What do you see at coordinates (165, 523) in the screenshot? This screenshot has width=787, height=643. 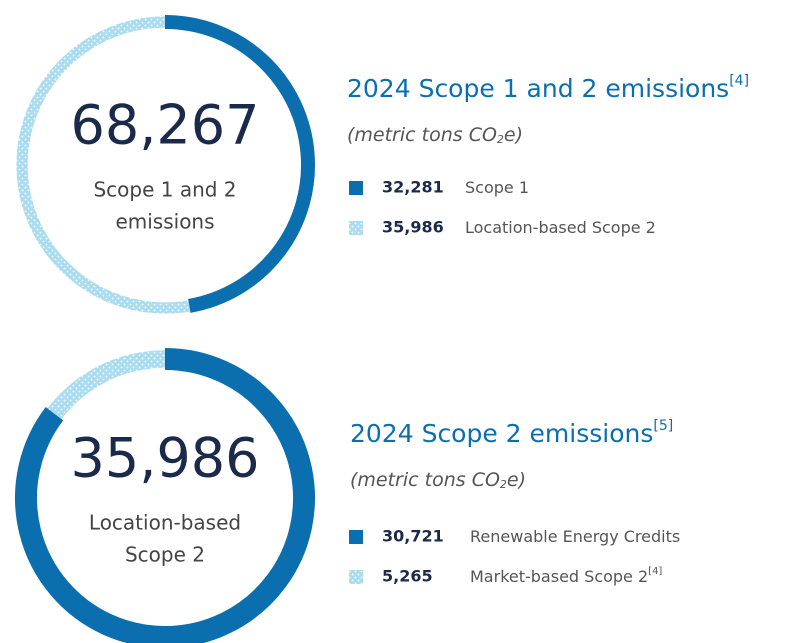 I see `center-label: Location-based` at bounding box center [165, 523].